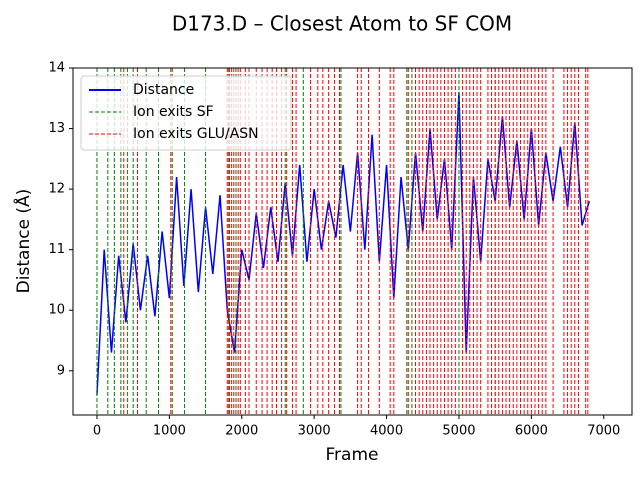  Describe the element at coordinates (61, 370) in the screenshot. I see `y-tick-label: 9` at that location.